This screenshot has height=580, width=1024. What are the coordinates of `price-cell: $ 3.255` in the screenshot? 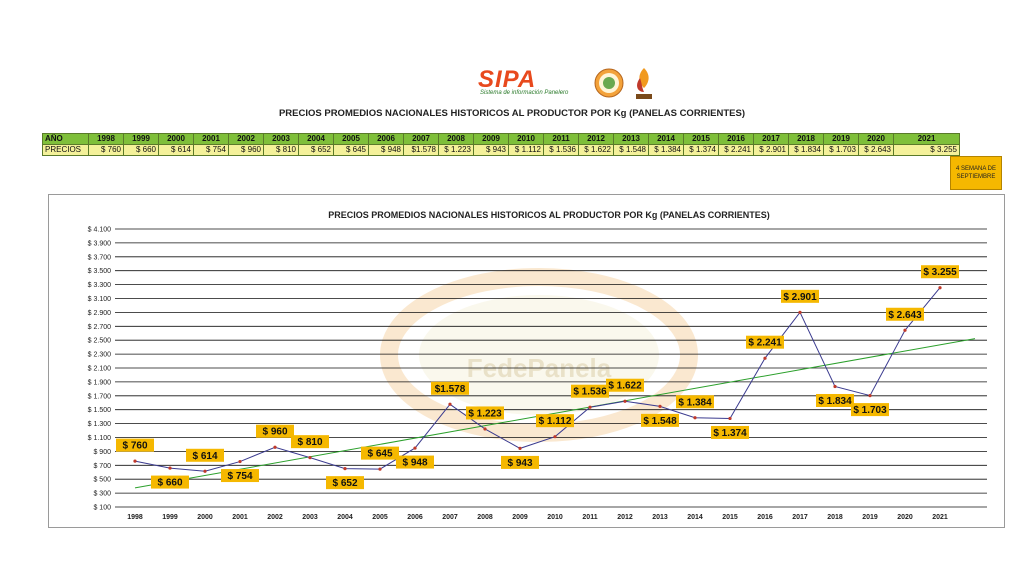 It's located at (926, 150).